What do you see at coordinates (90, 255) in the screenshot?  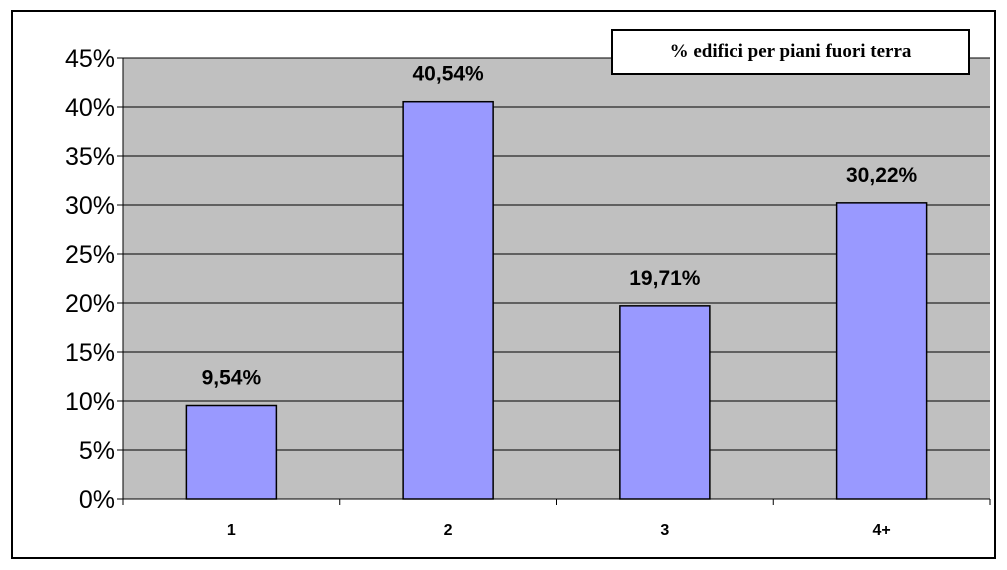 I see `y-tick-label: 25%` at bounding box center [90, 255].